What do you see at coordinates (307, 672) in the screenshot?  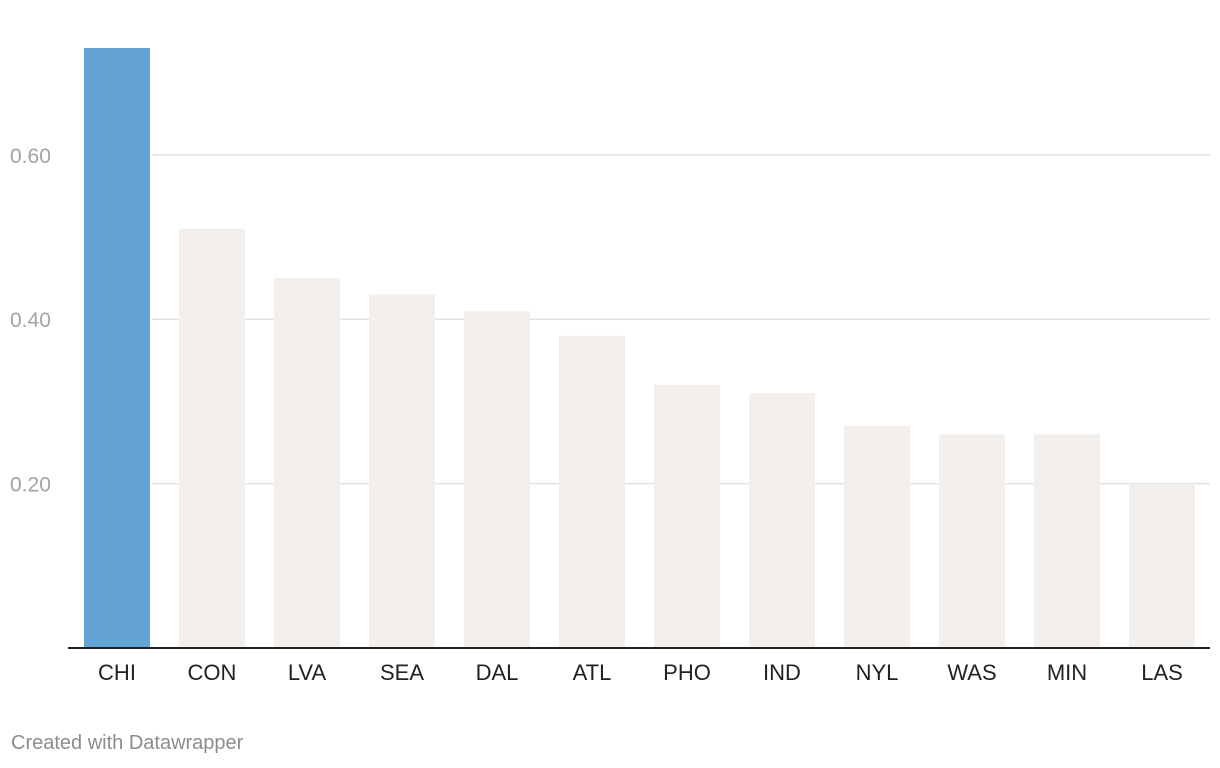 I see `x-category-label: LVA` at bounding box center [307, 672].